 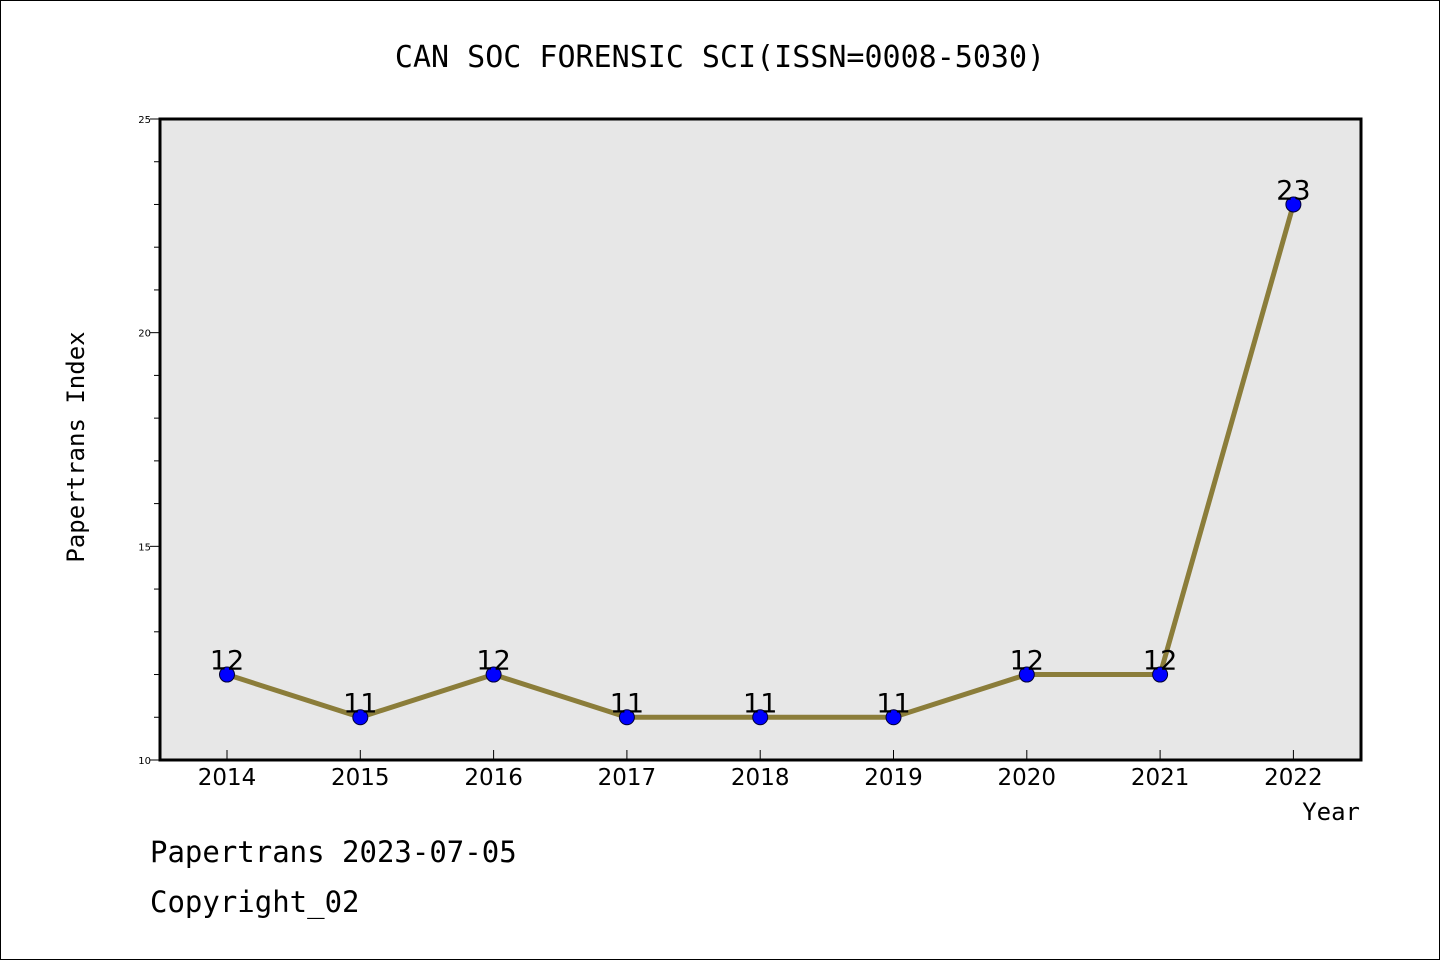 I want to click on y-tick-label: 10, so click(x=144, y=761).